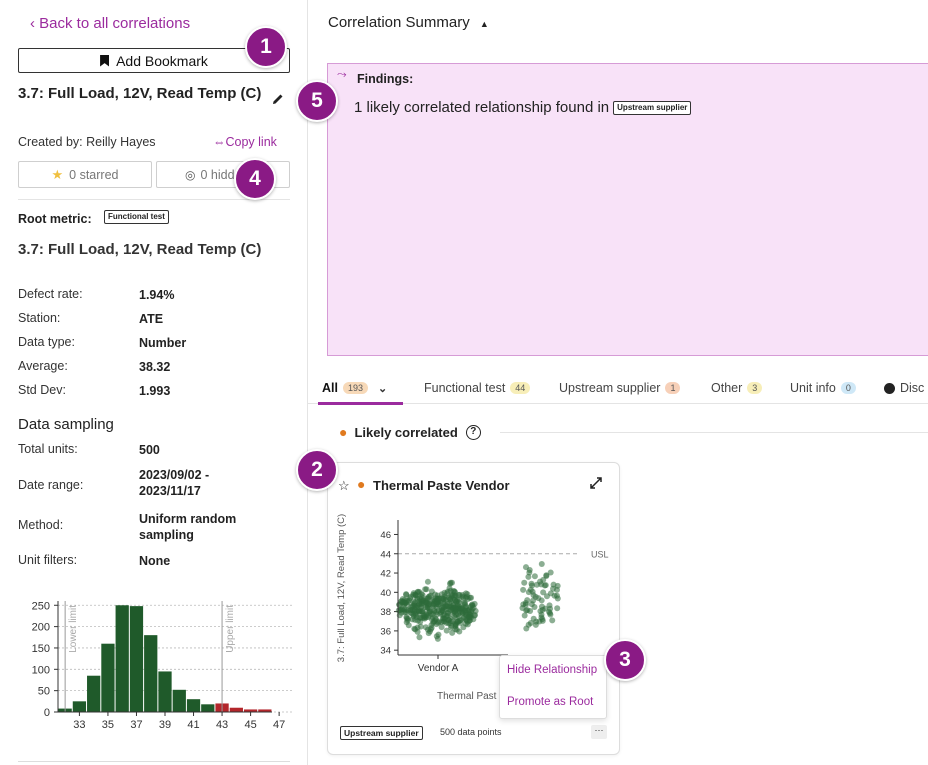 This screenshot has height=765, width=928. I want to click on caret-up-icon: ▲, so click(484, 24).